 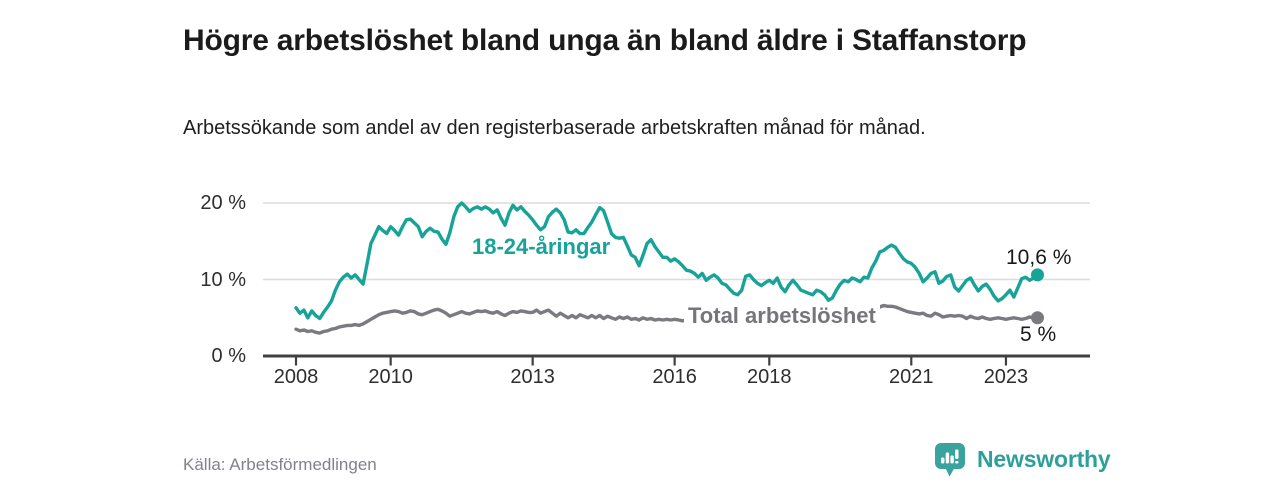 What do you see at coordinates (228, 356) in the screenshot?
I see `y-tick-label: 0 %` at bounding box center [228, 356].